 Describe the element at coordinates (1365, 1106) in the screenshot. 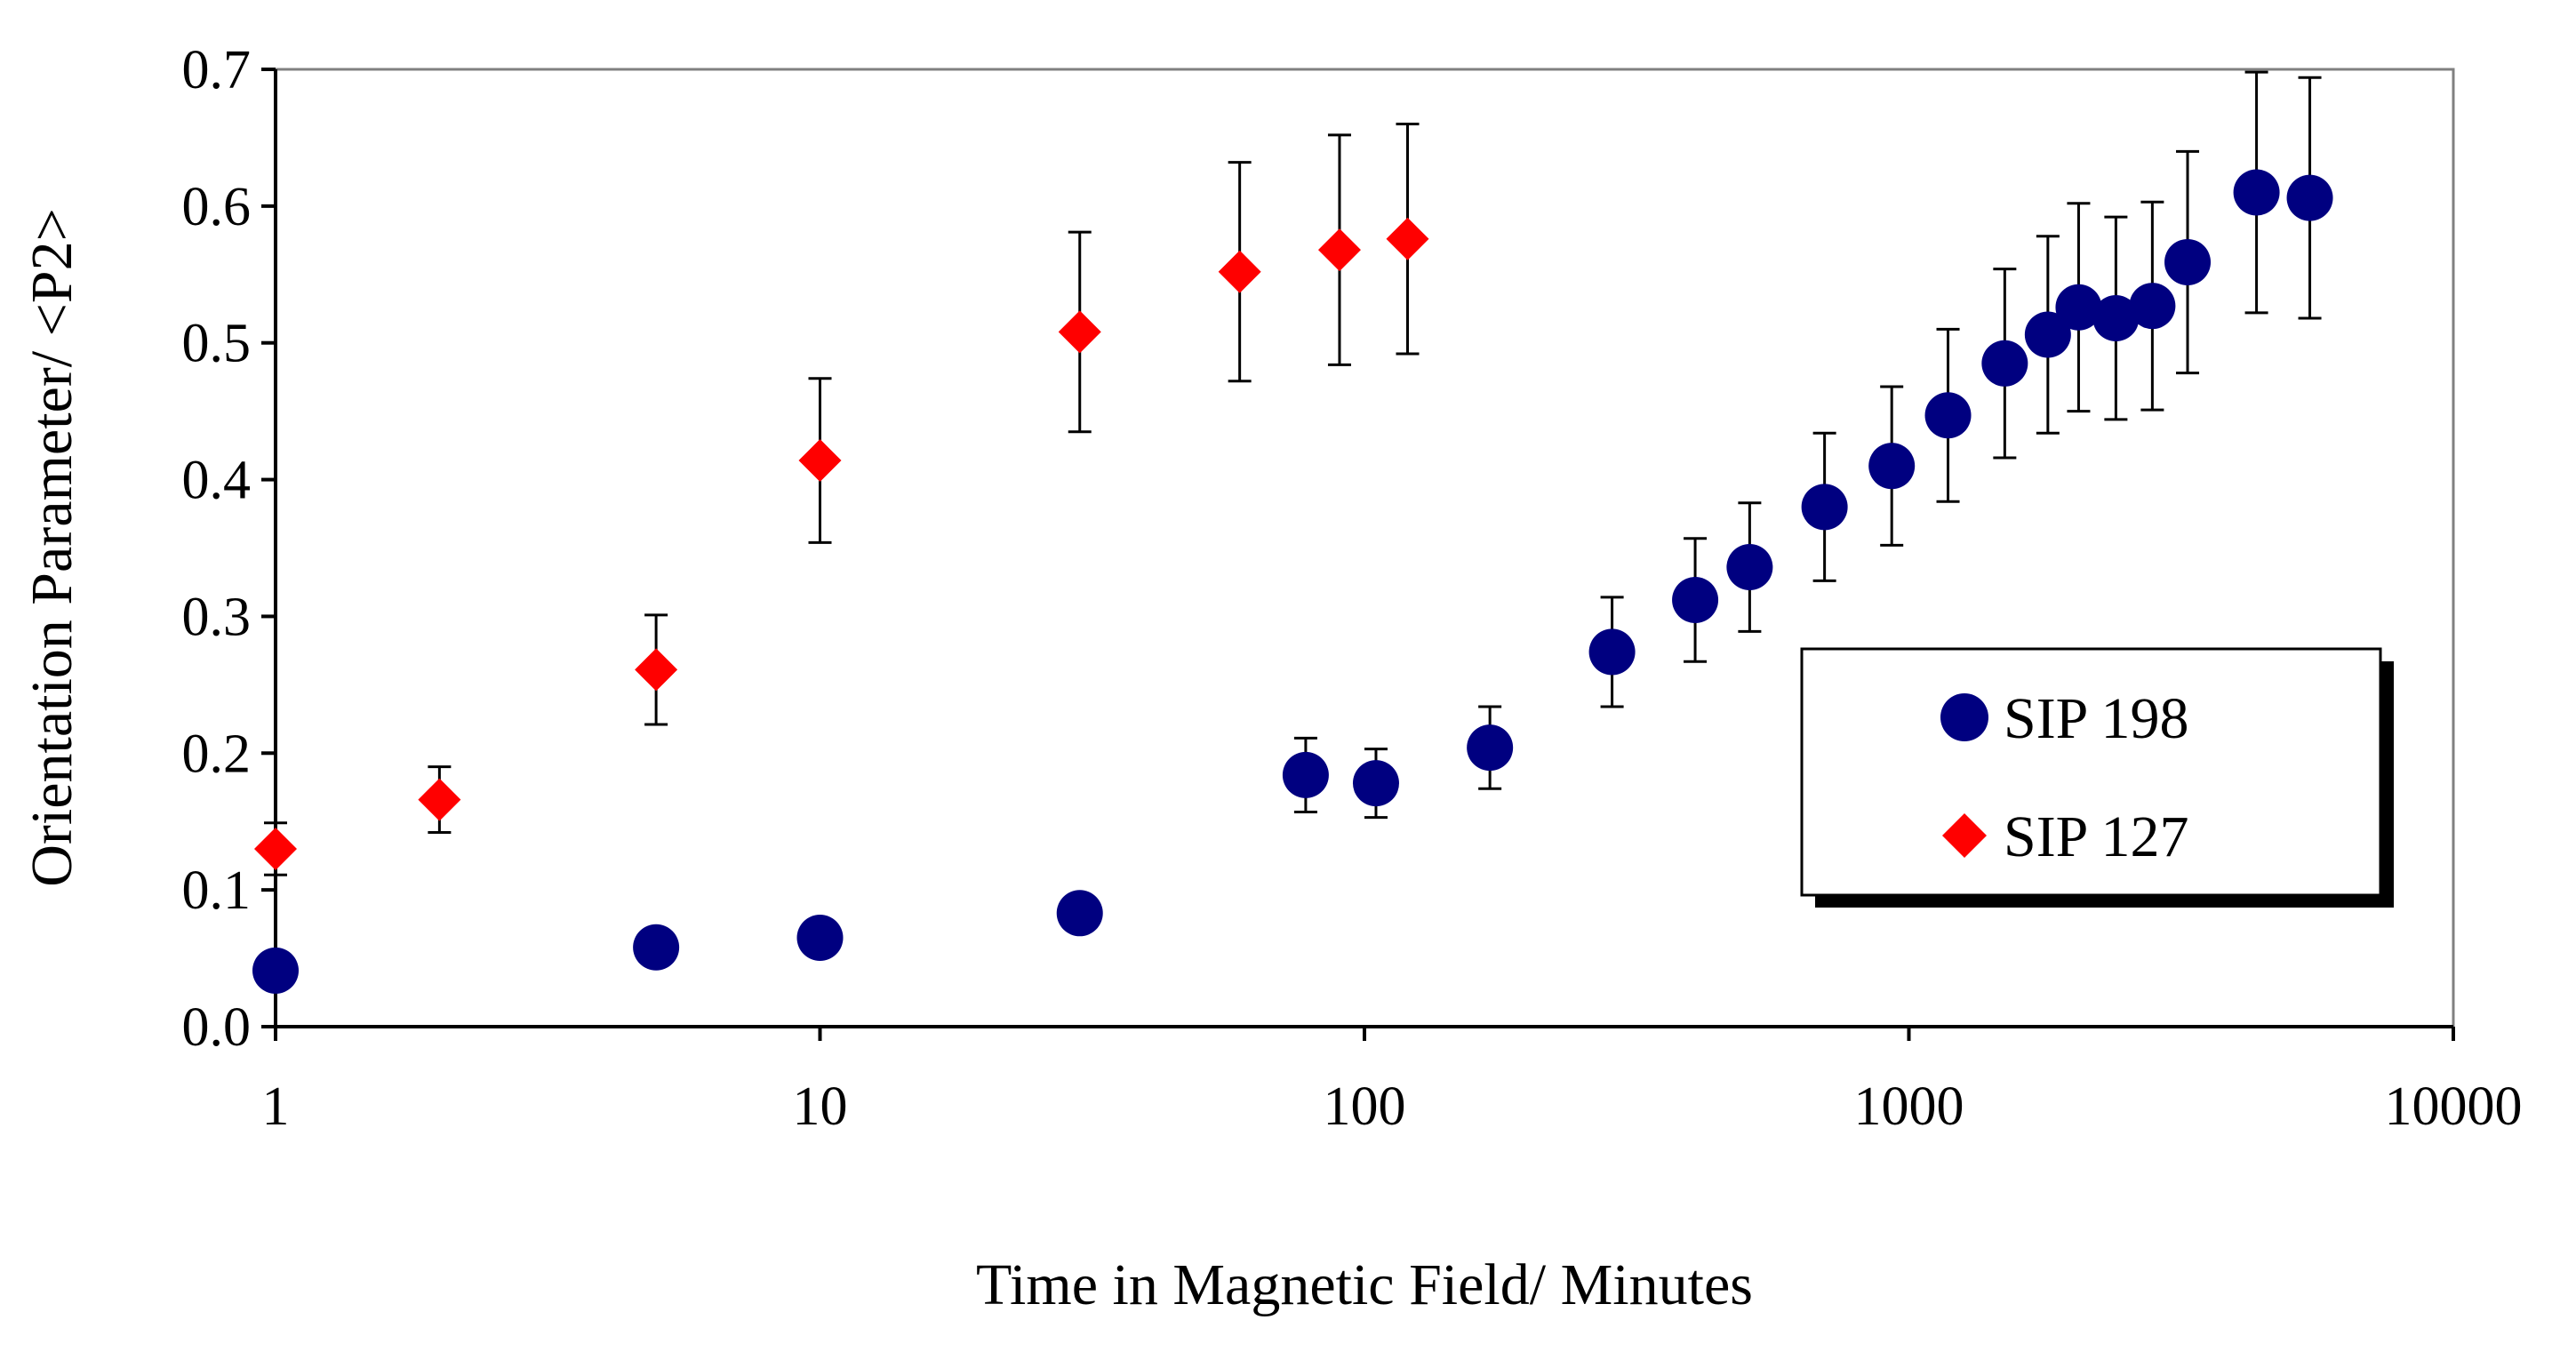

I see `x-tick-label: 100` at that location.